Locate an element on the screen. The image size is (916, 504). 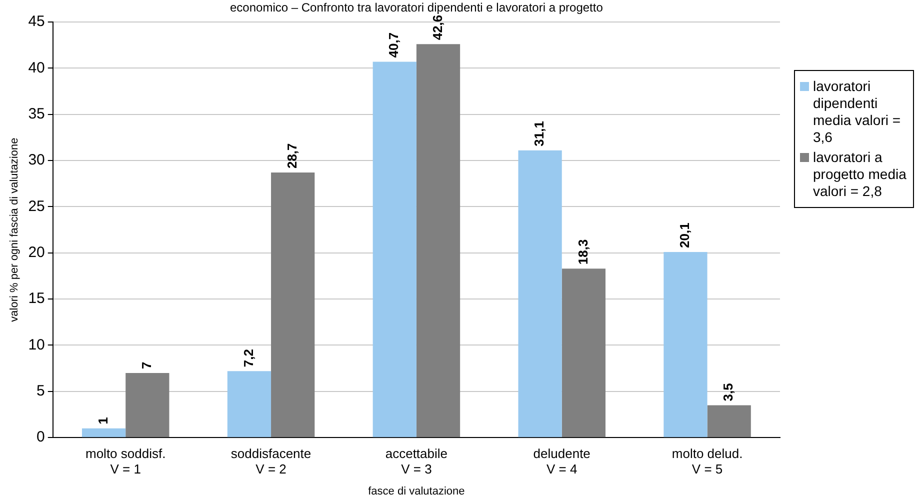
data-label: 31,1 is located at coordinates (539, 133).